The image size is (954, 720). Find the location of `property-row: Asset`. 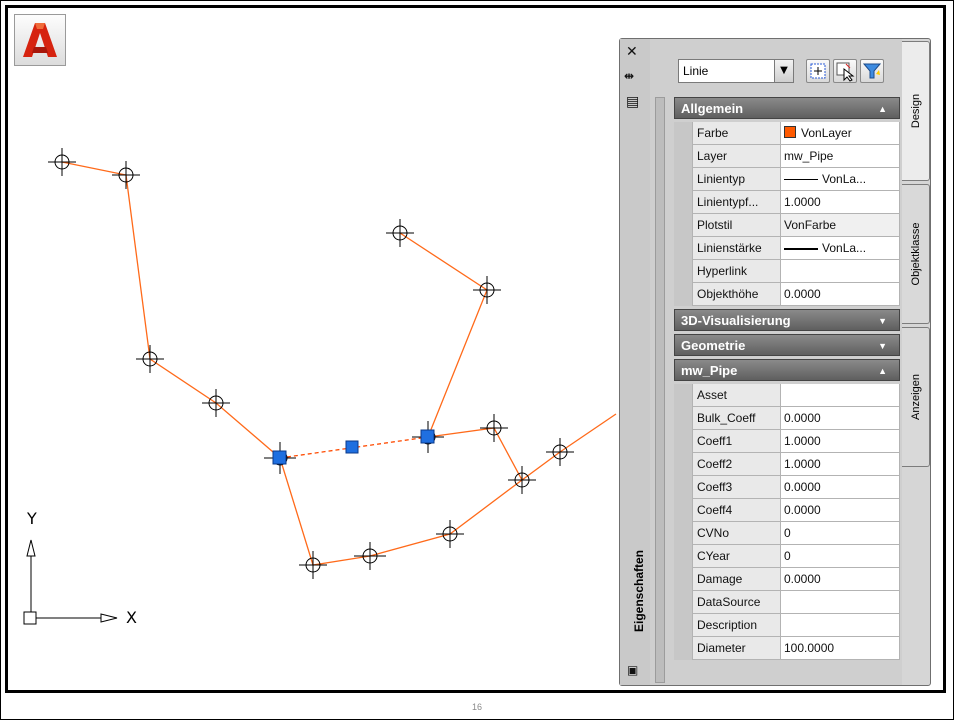

property-row: Asset is located at coordinates (787, 395).